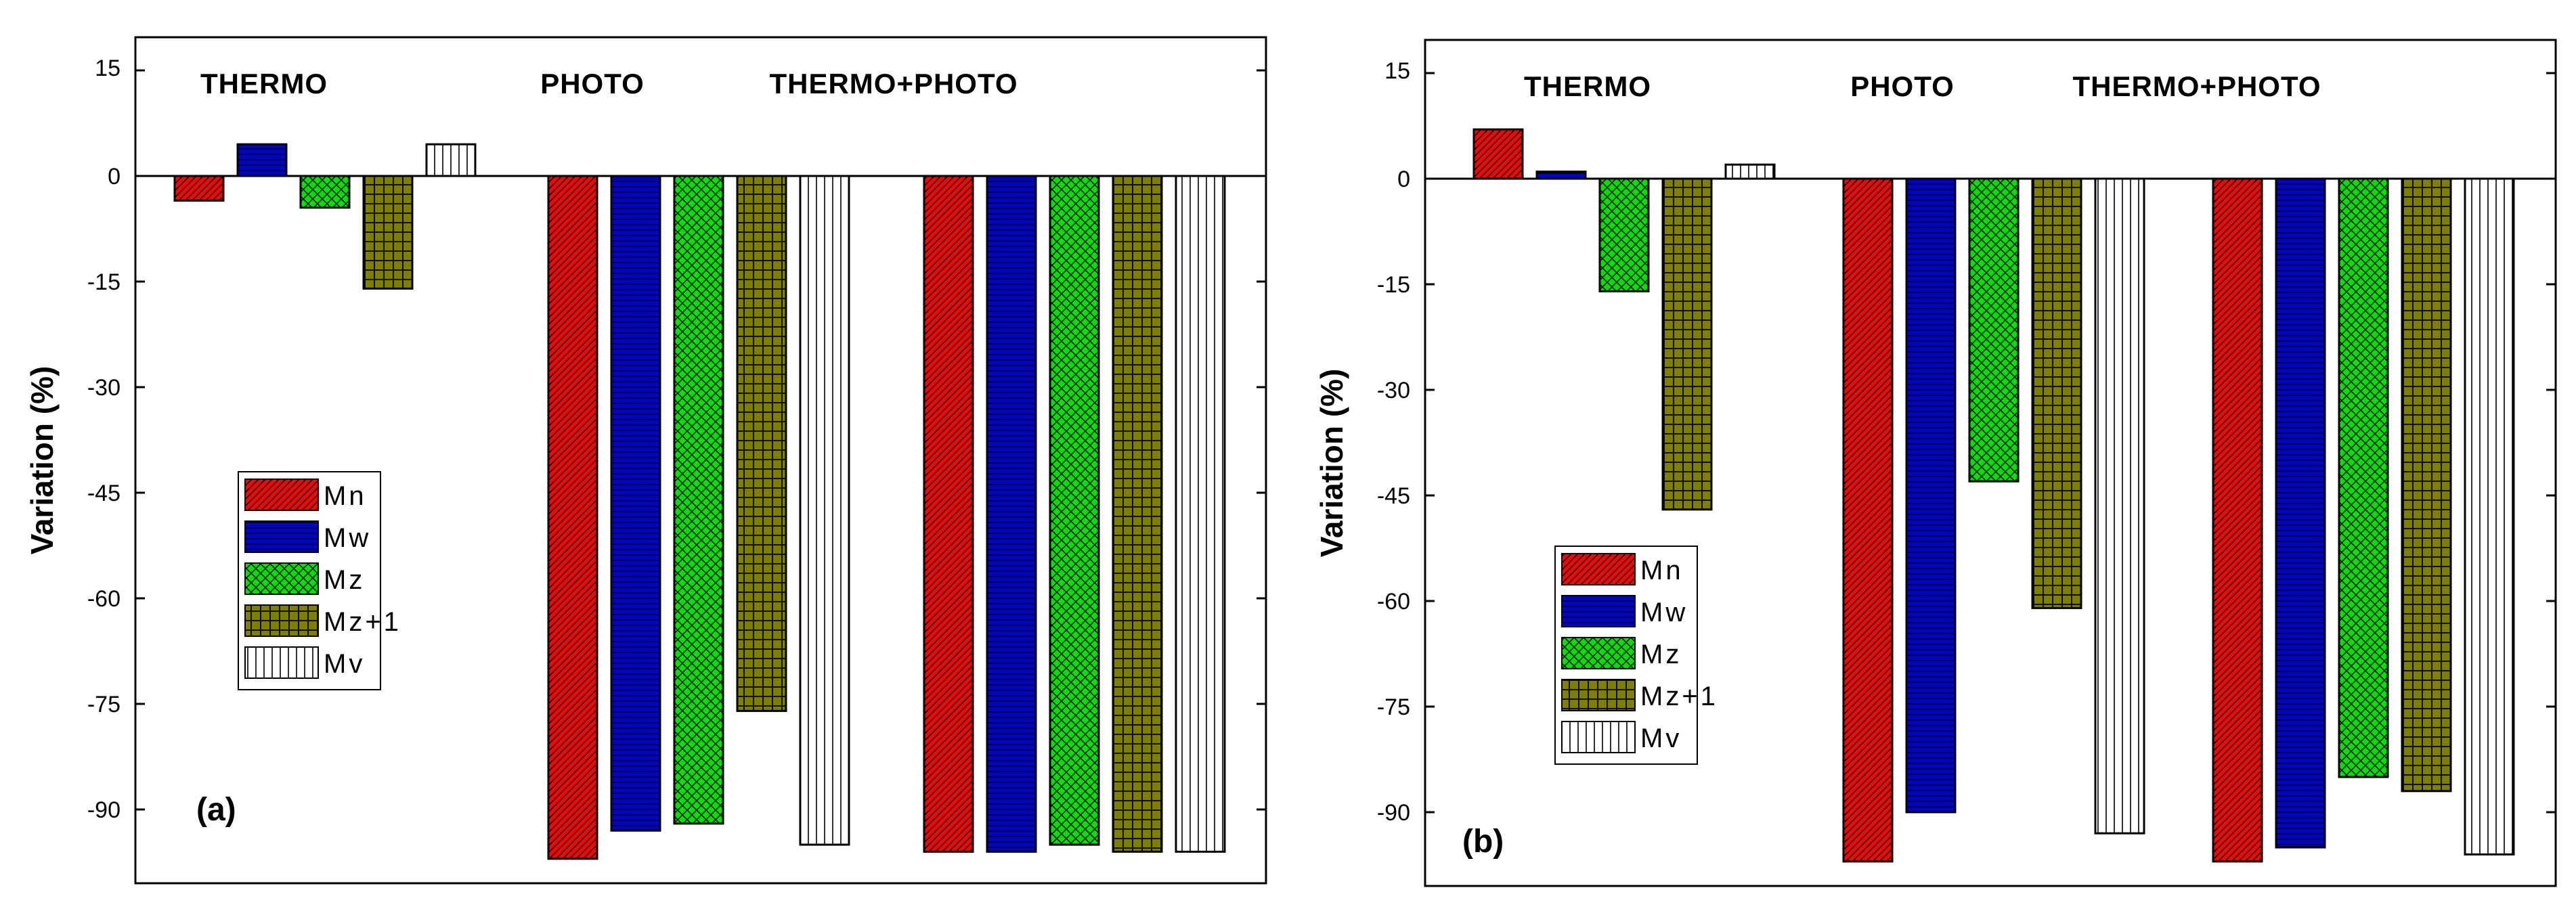 The height and width of the screenshot is (911, 2576). Describe the element at coordinates (1483, 842) in the screenshot. I see `panel-label: (b)` at that location.